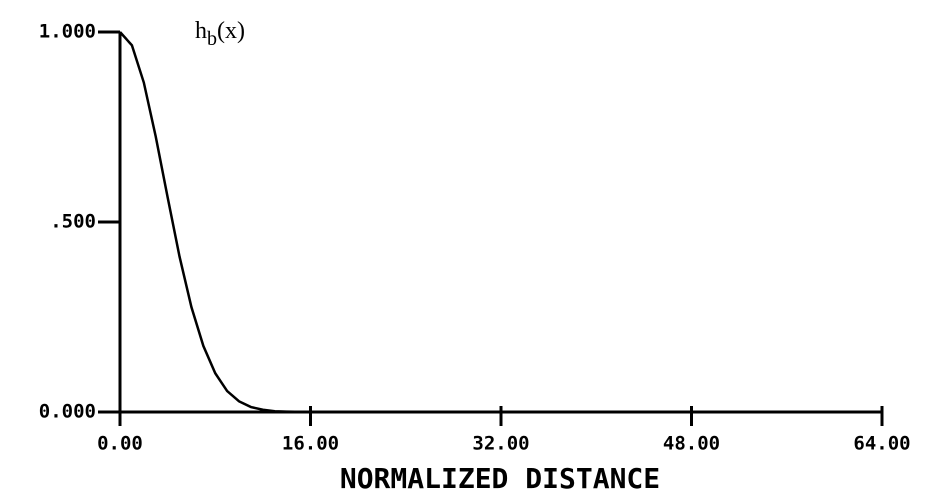 The image size is (934, 500). Describe the element at coordinates (73, 222) in the screenshot. I see `y-tick-label: .500` at that location.